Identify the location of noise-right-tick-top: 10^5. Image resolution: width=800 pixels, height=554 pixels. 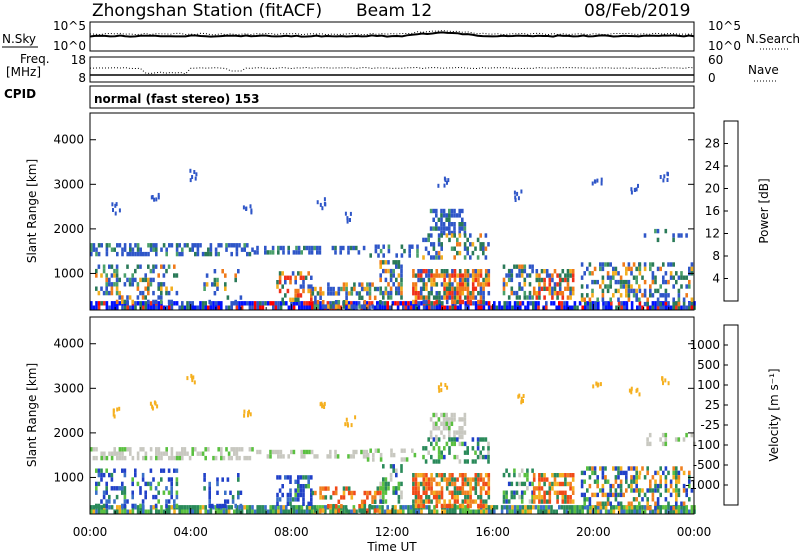
(724, 26).